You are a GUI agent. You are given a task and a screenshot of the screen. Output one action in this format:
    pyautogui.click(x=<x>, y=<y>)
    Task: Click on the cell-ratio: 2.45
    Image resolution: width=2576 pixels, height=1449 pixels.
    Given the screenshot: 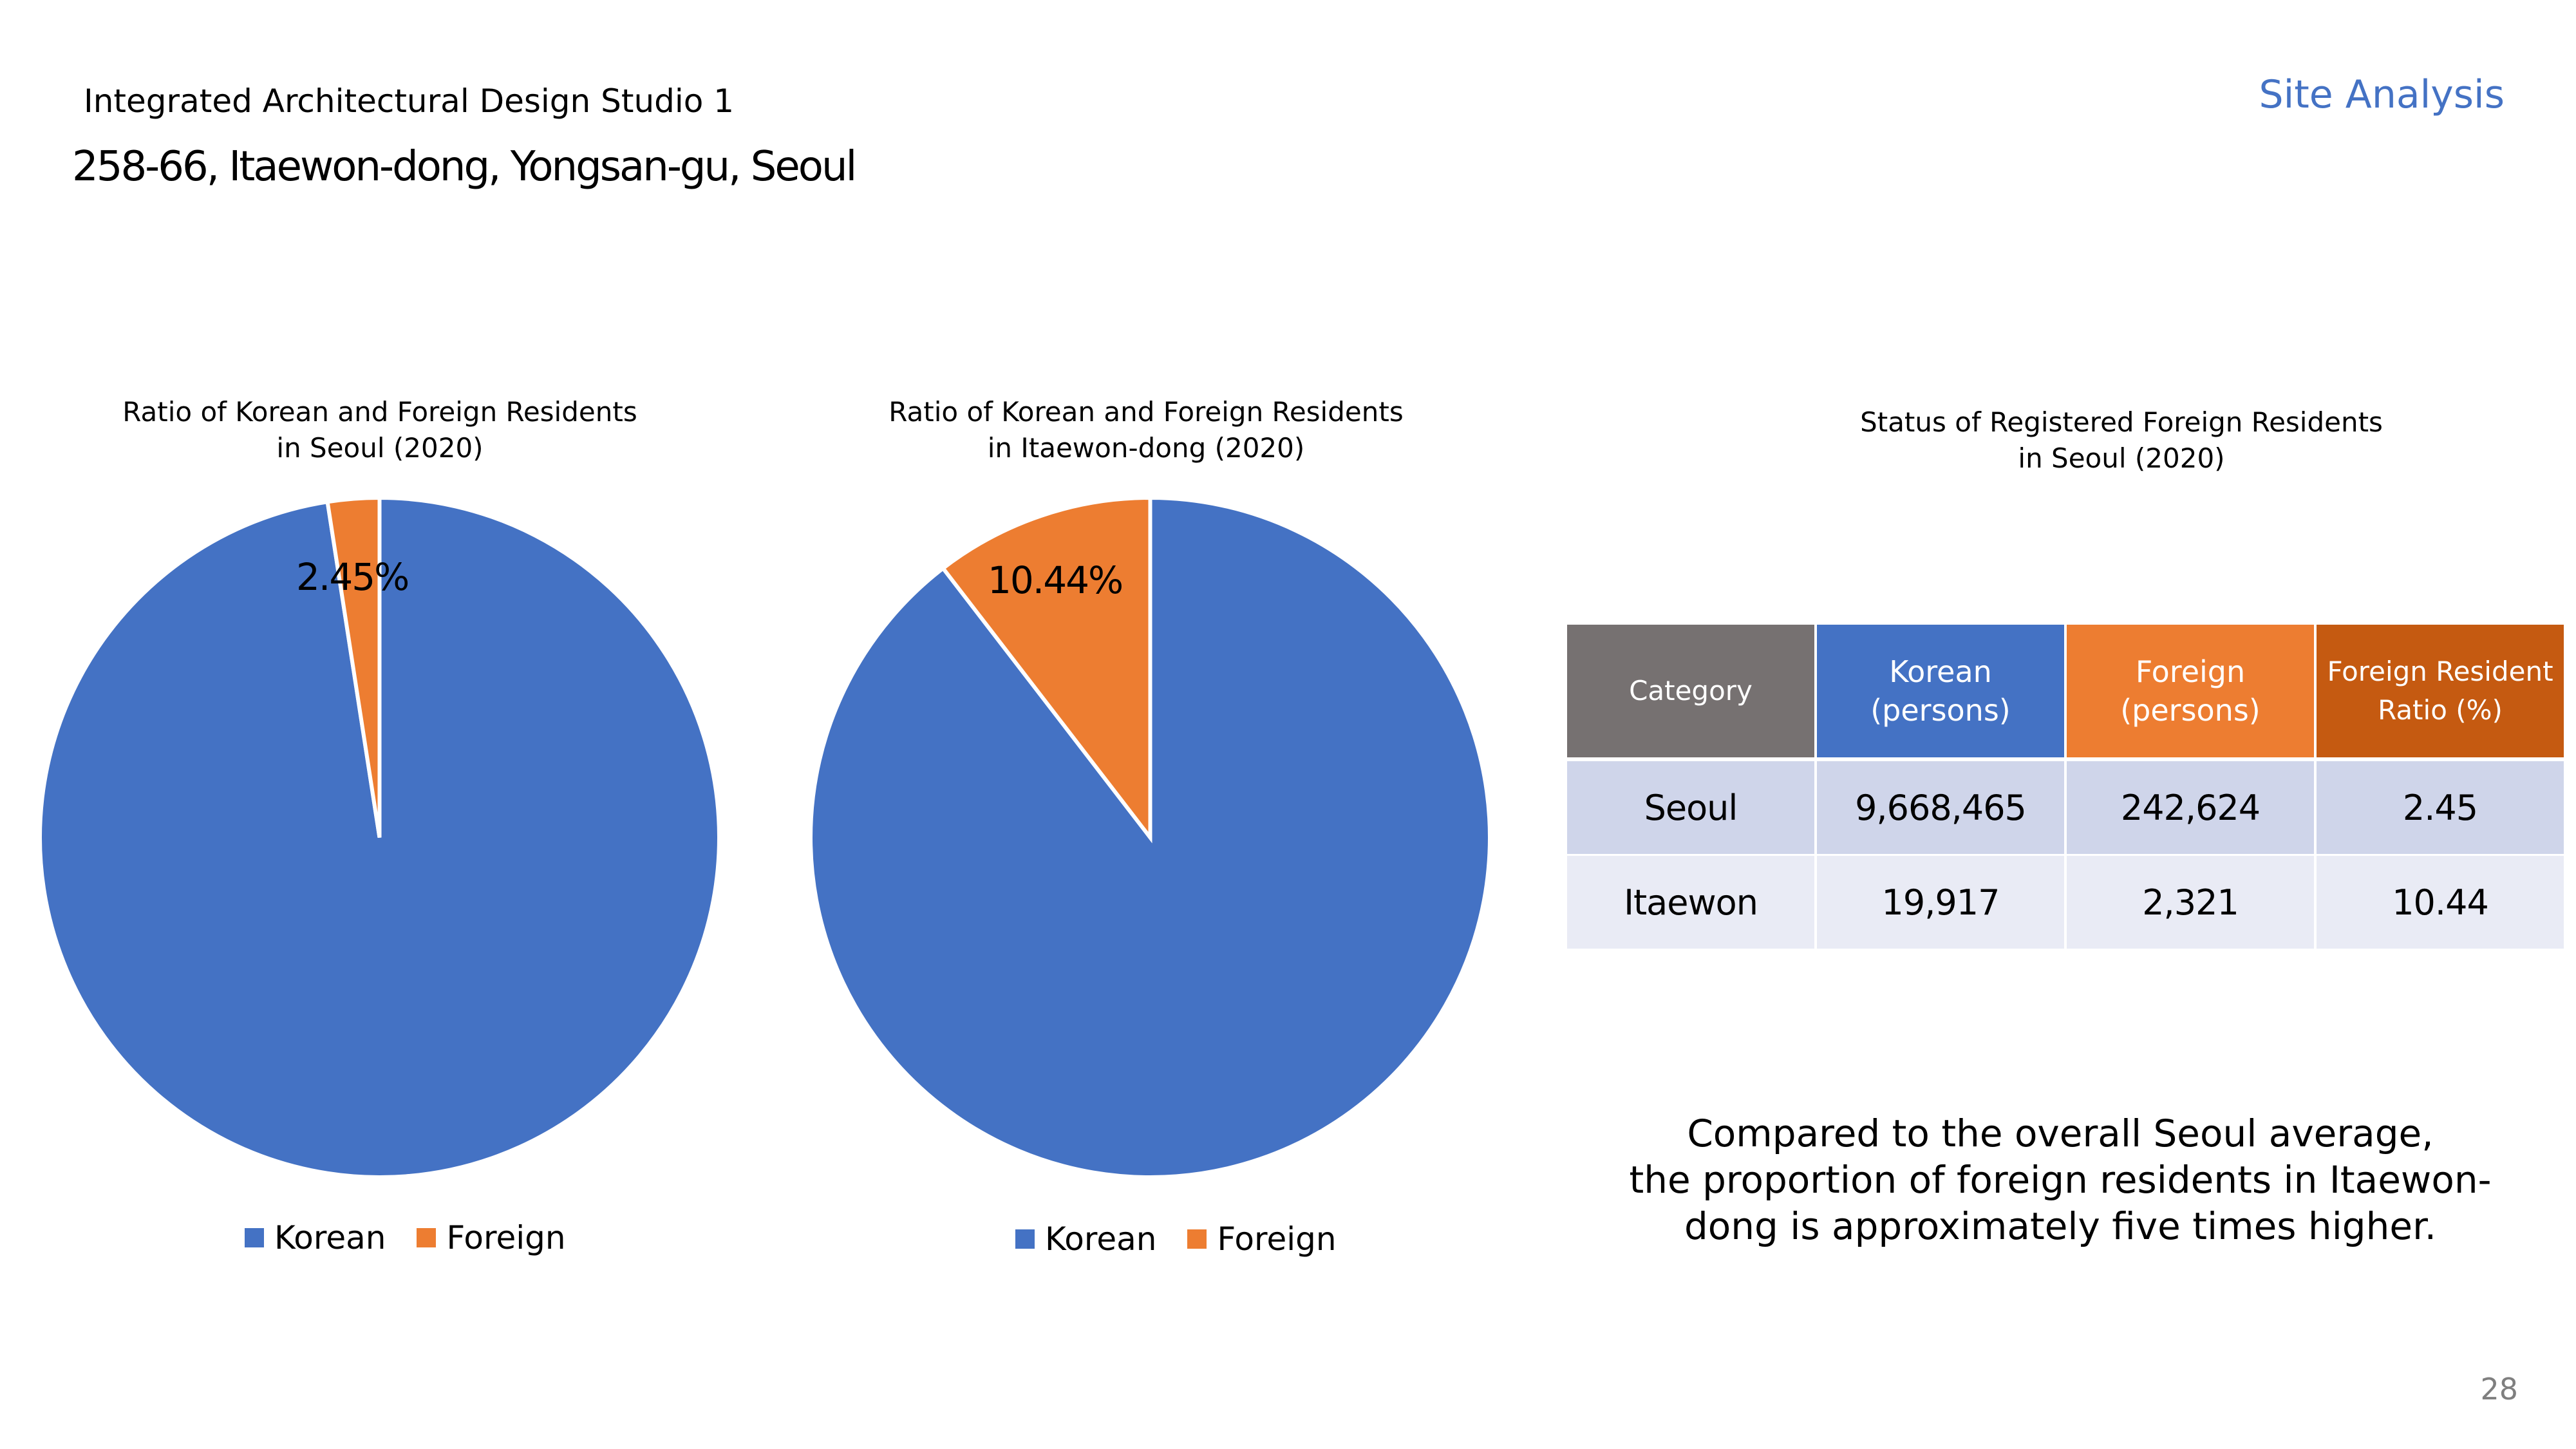 What is the action you would take?
    pyautogui.click(x=2440, y=808)
    